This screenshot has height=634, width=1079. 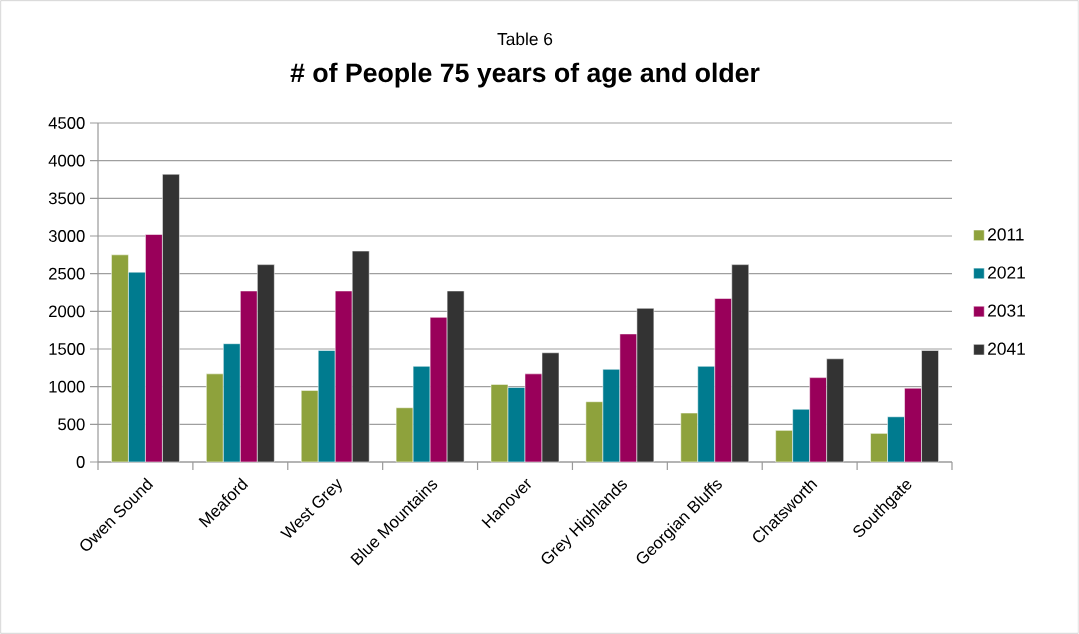 What do you see at coordinates (66, 160) in the screenshot?
I see `y-tick-label: 4000` at bounding box center [66, 160].